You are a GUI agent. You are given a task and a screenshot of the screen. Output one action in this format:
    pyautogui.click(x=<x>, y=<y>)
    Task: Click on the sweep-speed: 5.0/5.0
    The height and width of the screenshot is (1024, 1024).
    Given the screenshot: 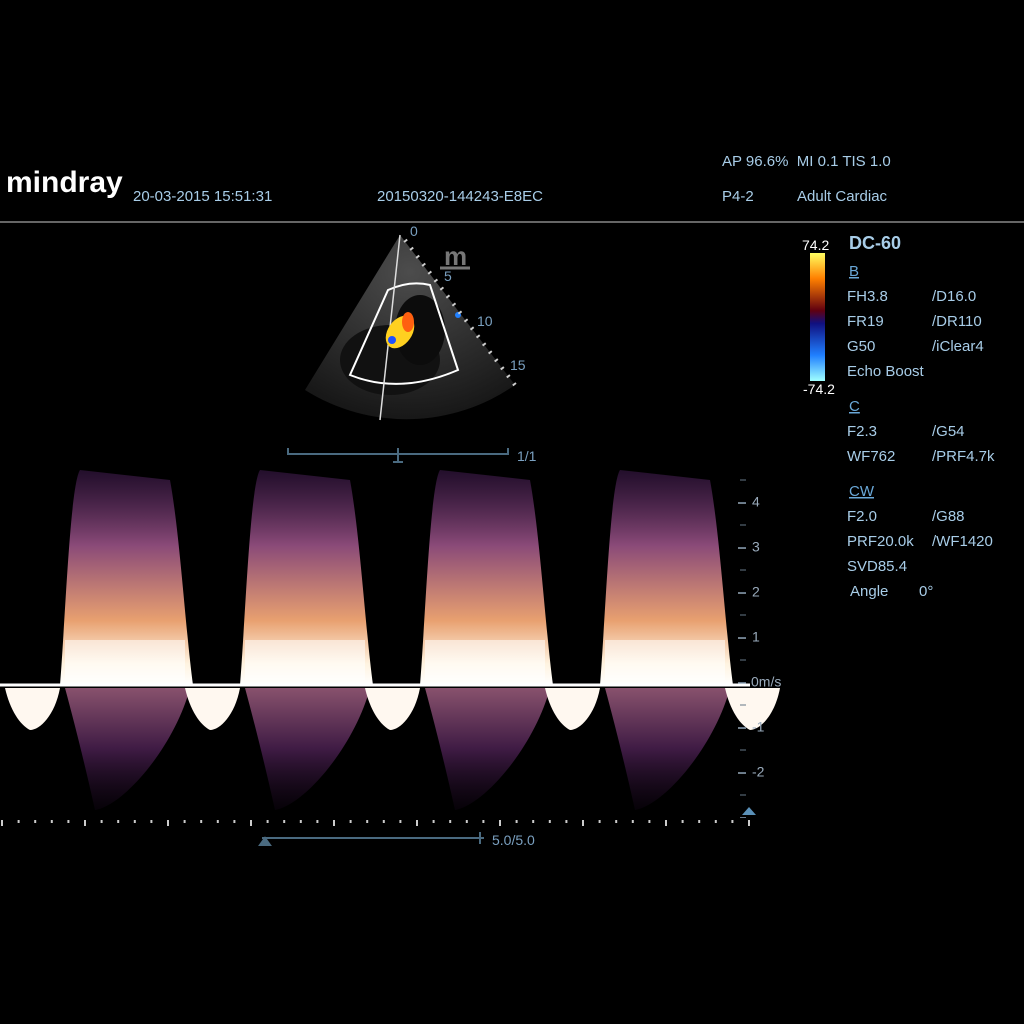 What is the action you would take?
    pyautogui.click(x=513, y=840)
    